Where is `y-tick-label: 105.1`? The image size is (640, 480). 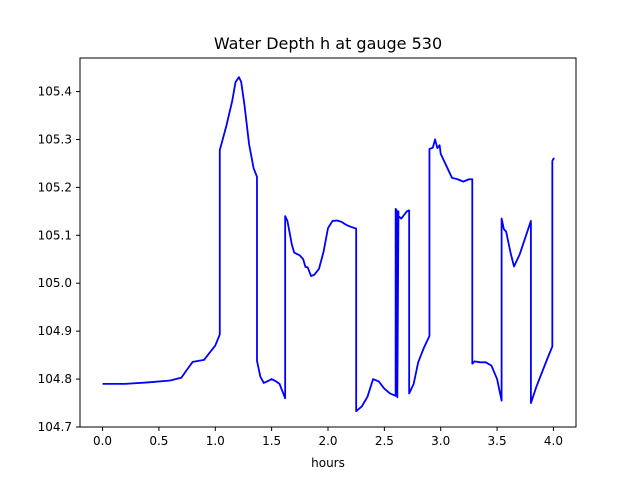
y-tick-label: 105.1 is located at coordinates (55, 235).